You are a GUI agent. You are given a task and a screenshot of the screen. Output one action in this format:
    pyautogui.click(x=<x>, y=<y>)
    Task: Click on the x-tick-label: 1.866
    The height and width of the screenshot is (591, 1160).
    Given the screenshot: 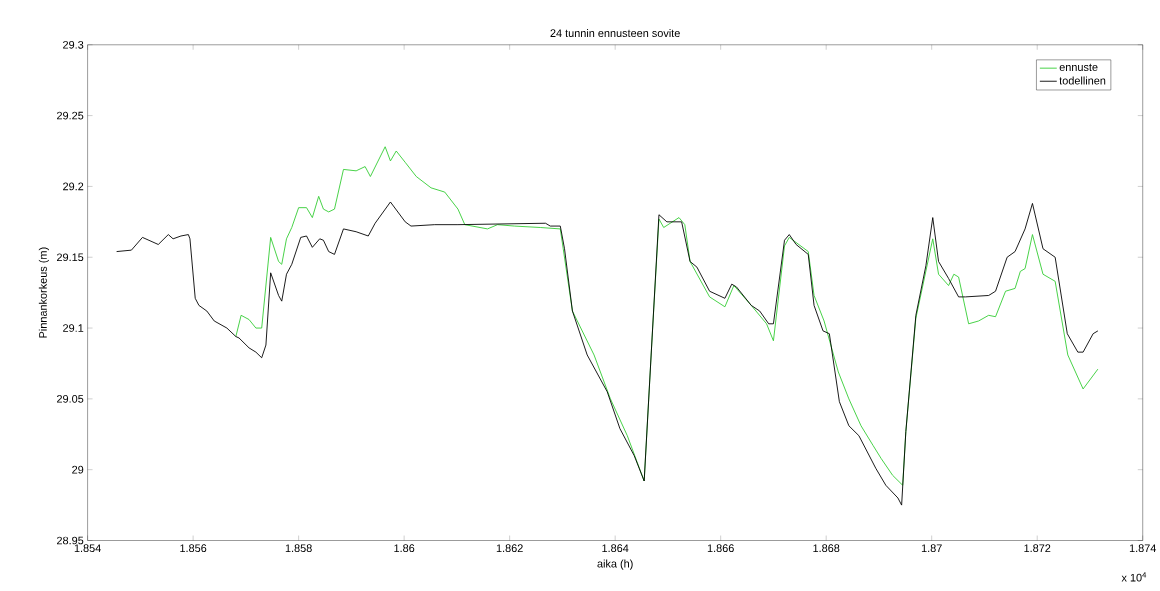 What is the action you would take?
    pyautogui.click(x=720, y=548)
    